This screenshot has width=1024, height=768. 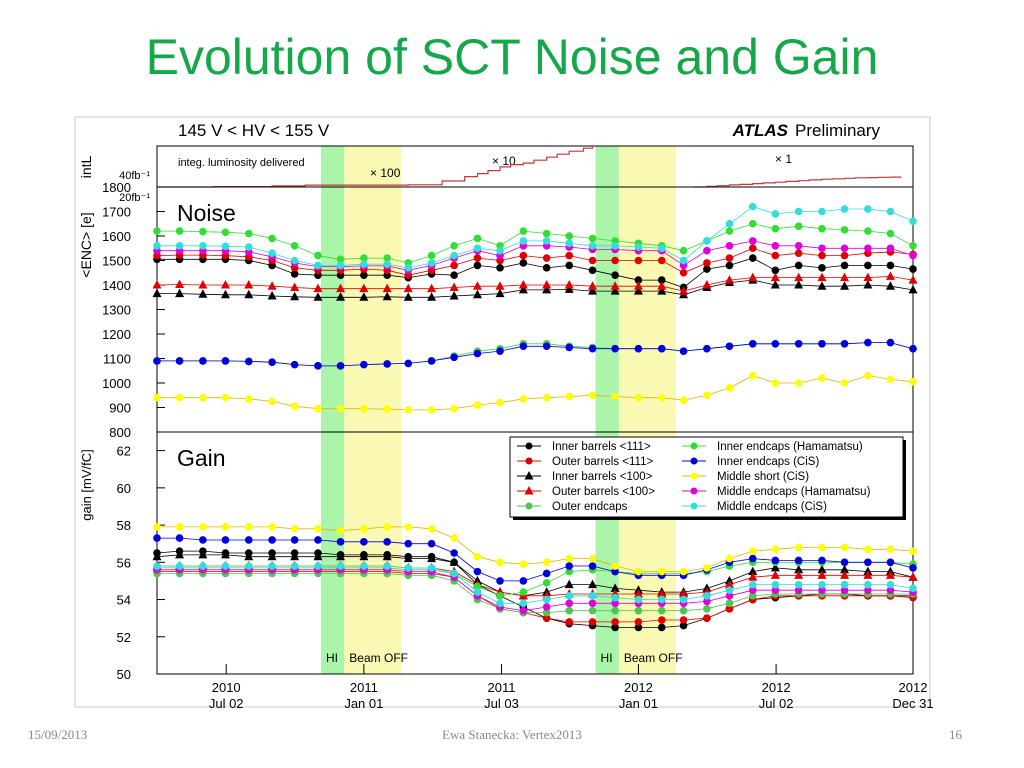 I want to click on gain-ytick-label-0: 50, so click(x=124, y=674).